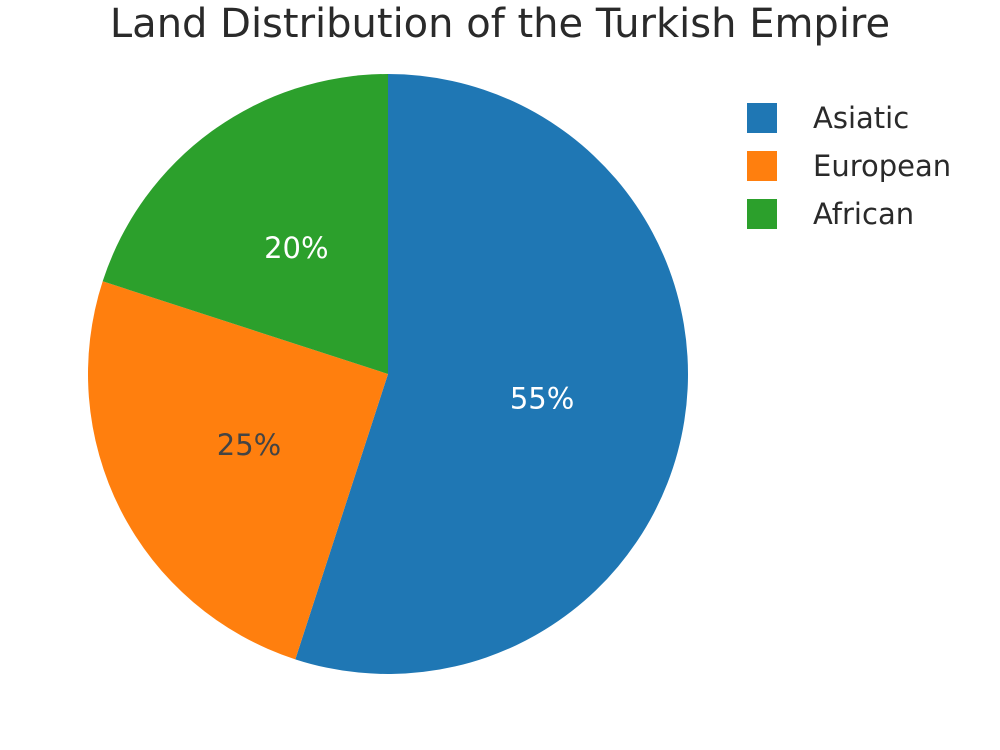  Describe the element at coordinates (249, 445) in the screenshot. I see `slice-label-european: 25%` at that location.